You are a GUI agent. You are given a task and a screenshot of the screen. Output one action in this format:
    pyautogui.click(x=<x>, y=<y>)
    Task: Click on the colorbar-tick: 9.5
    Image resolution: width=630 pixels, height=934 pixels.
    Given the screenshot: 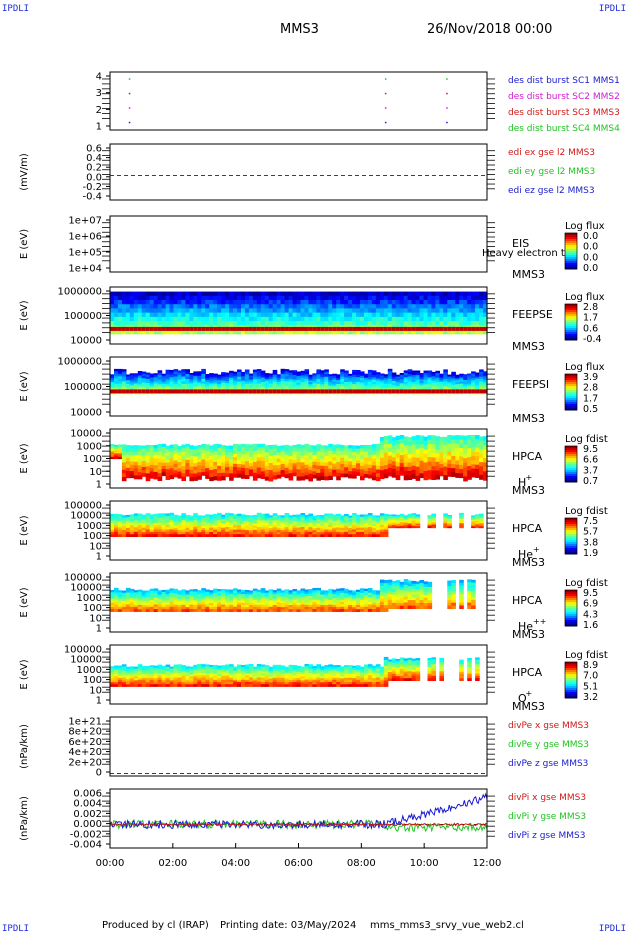 What is the action you would take?
    pyautogui.click(x=590, y=593)
    